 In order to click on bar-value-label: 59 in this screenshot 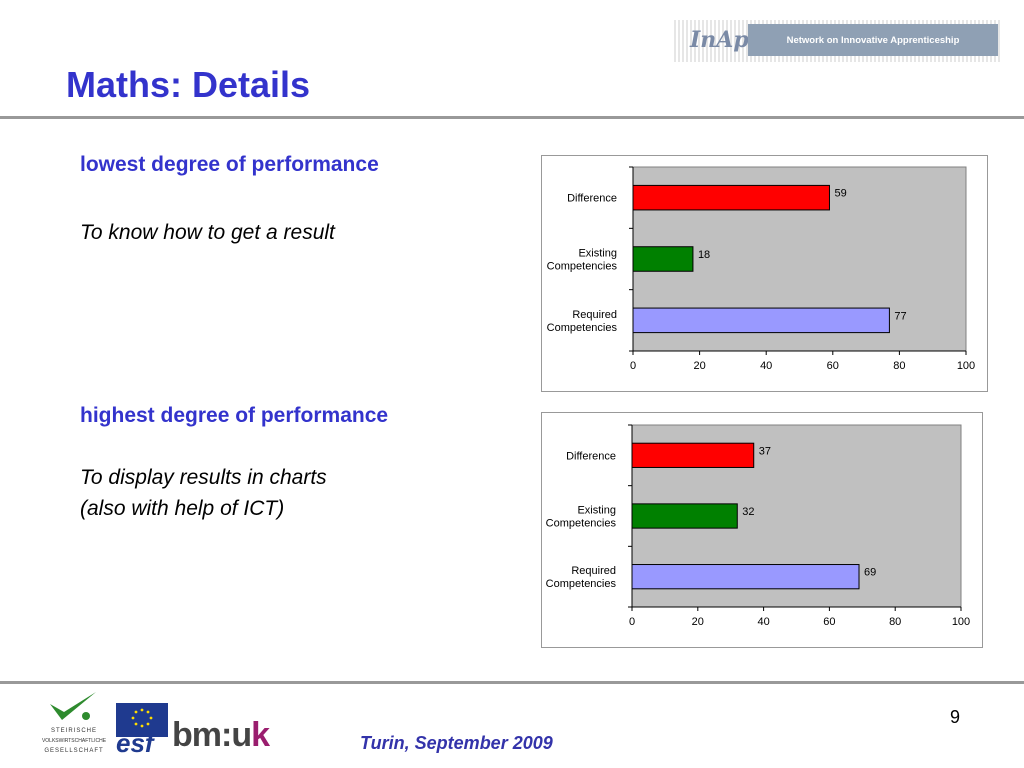, I will do `click(840, 194)`.